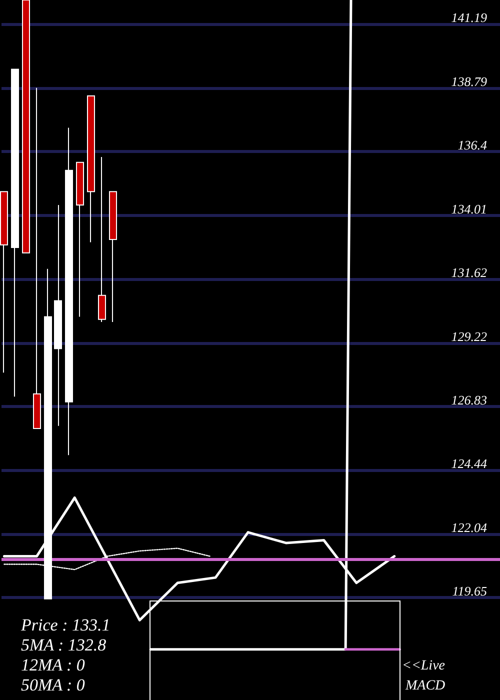 The width and height of the screenshot is (500, 700). What do you see at coordinates (469, 18) in the screenshot?
I see `y-tick-label: 141.19` at bounding box center [469, 18].